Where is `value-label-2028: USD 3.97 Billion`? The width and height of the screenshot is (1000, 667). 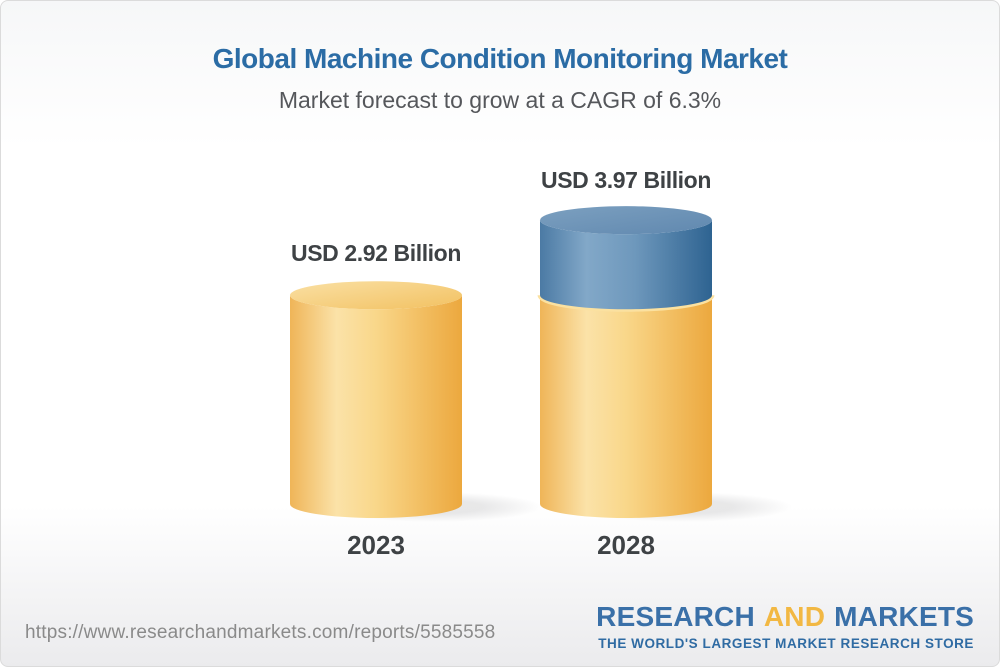
value-label-2028: USD 3.97 Billion is located at coordinates (626, 180).